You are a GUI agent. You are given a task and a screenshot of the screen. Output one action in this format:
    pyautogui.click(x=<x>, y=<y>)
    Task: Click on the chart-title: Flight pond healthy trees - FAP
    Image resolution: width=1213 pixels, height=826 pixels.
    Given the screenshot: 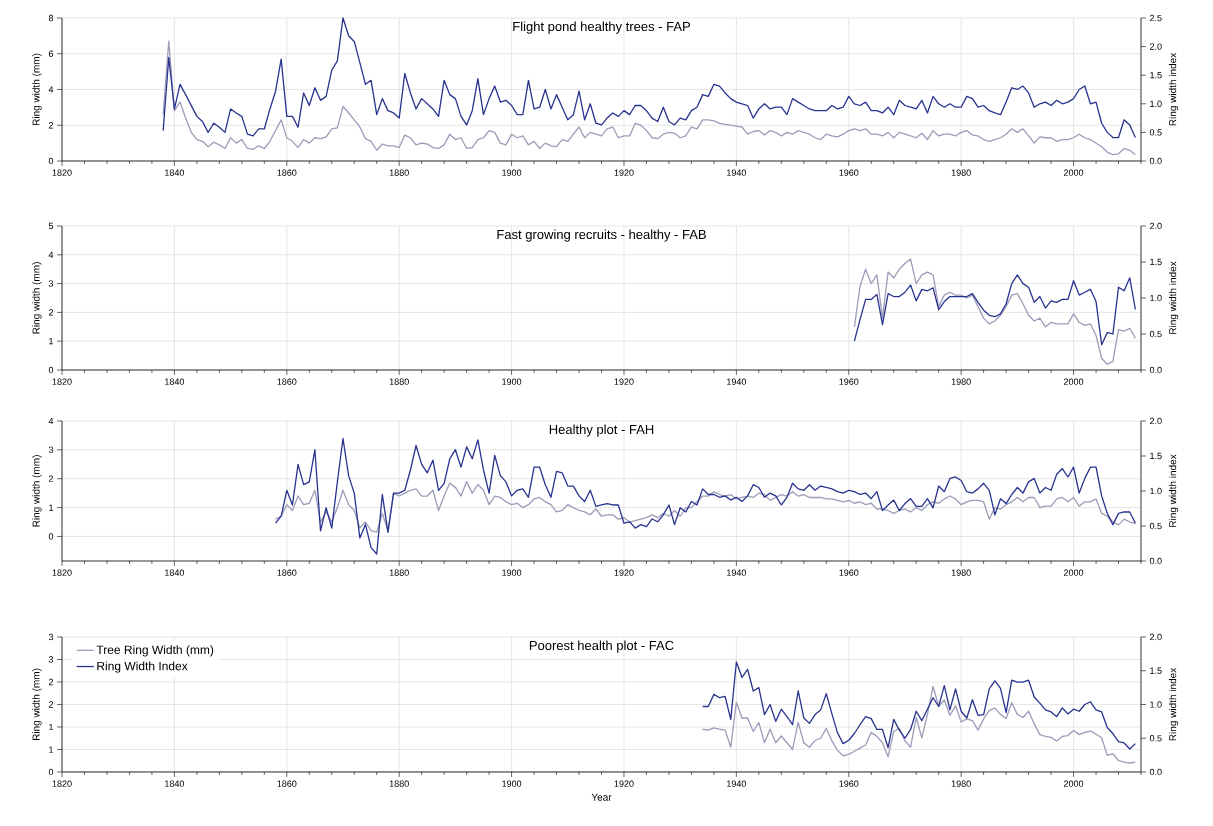 What is the action you would take?
    pyautogui.click(x=602, y=27)
    